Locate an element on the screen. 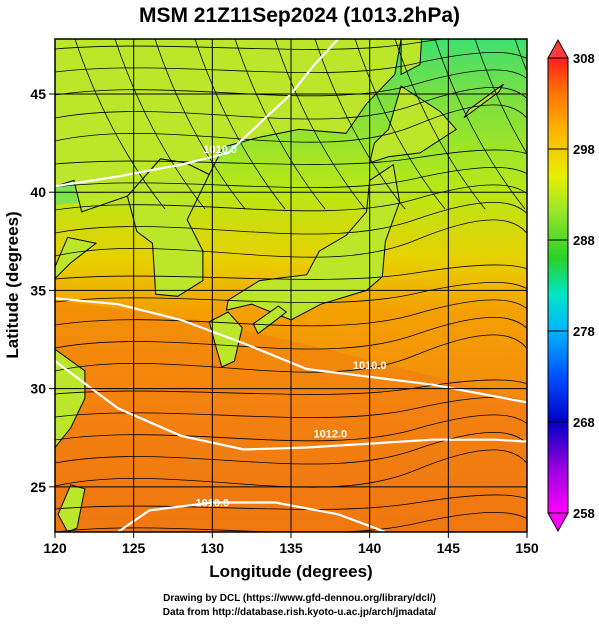  japan-kyushu is located at coordinates (225, 339).